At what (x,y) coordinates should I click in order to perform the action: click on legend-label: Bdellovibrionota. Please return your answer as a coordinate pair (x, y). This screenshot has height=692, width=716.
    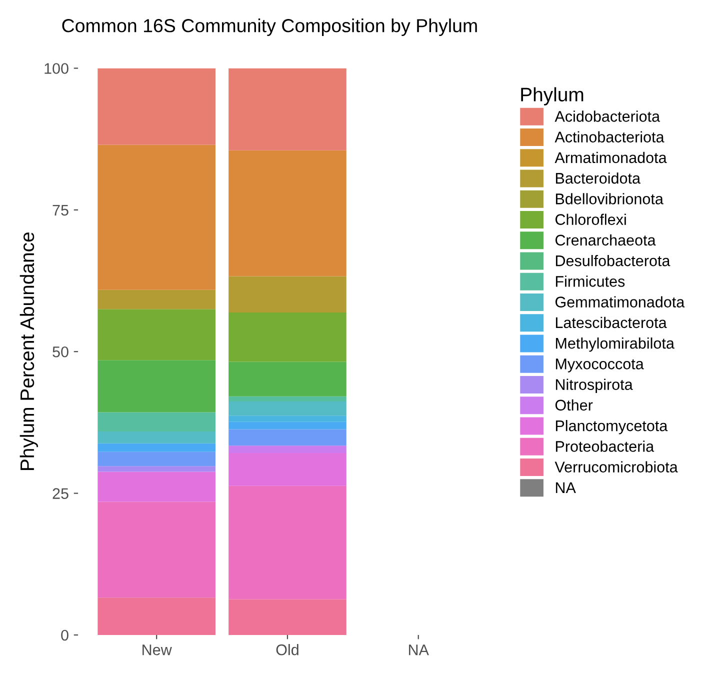
    Looking at the image, I should click on (610, 198).